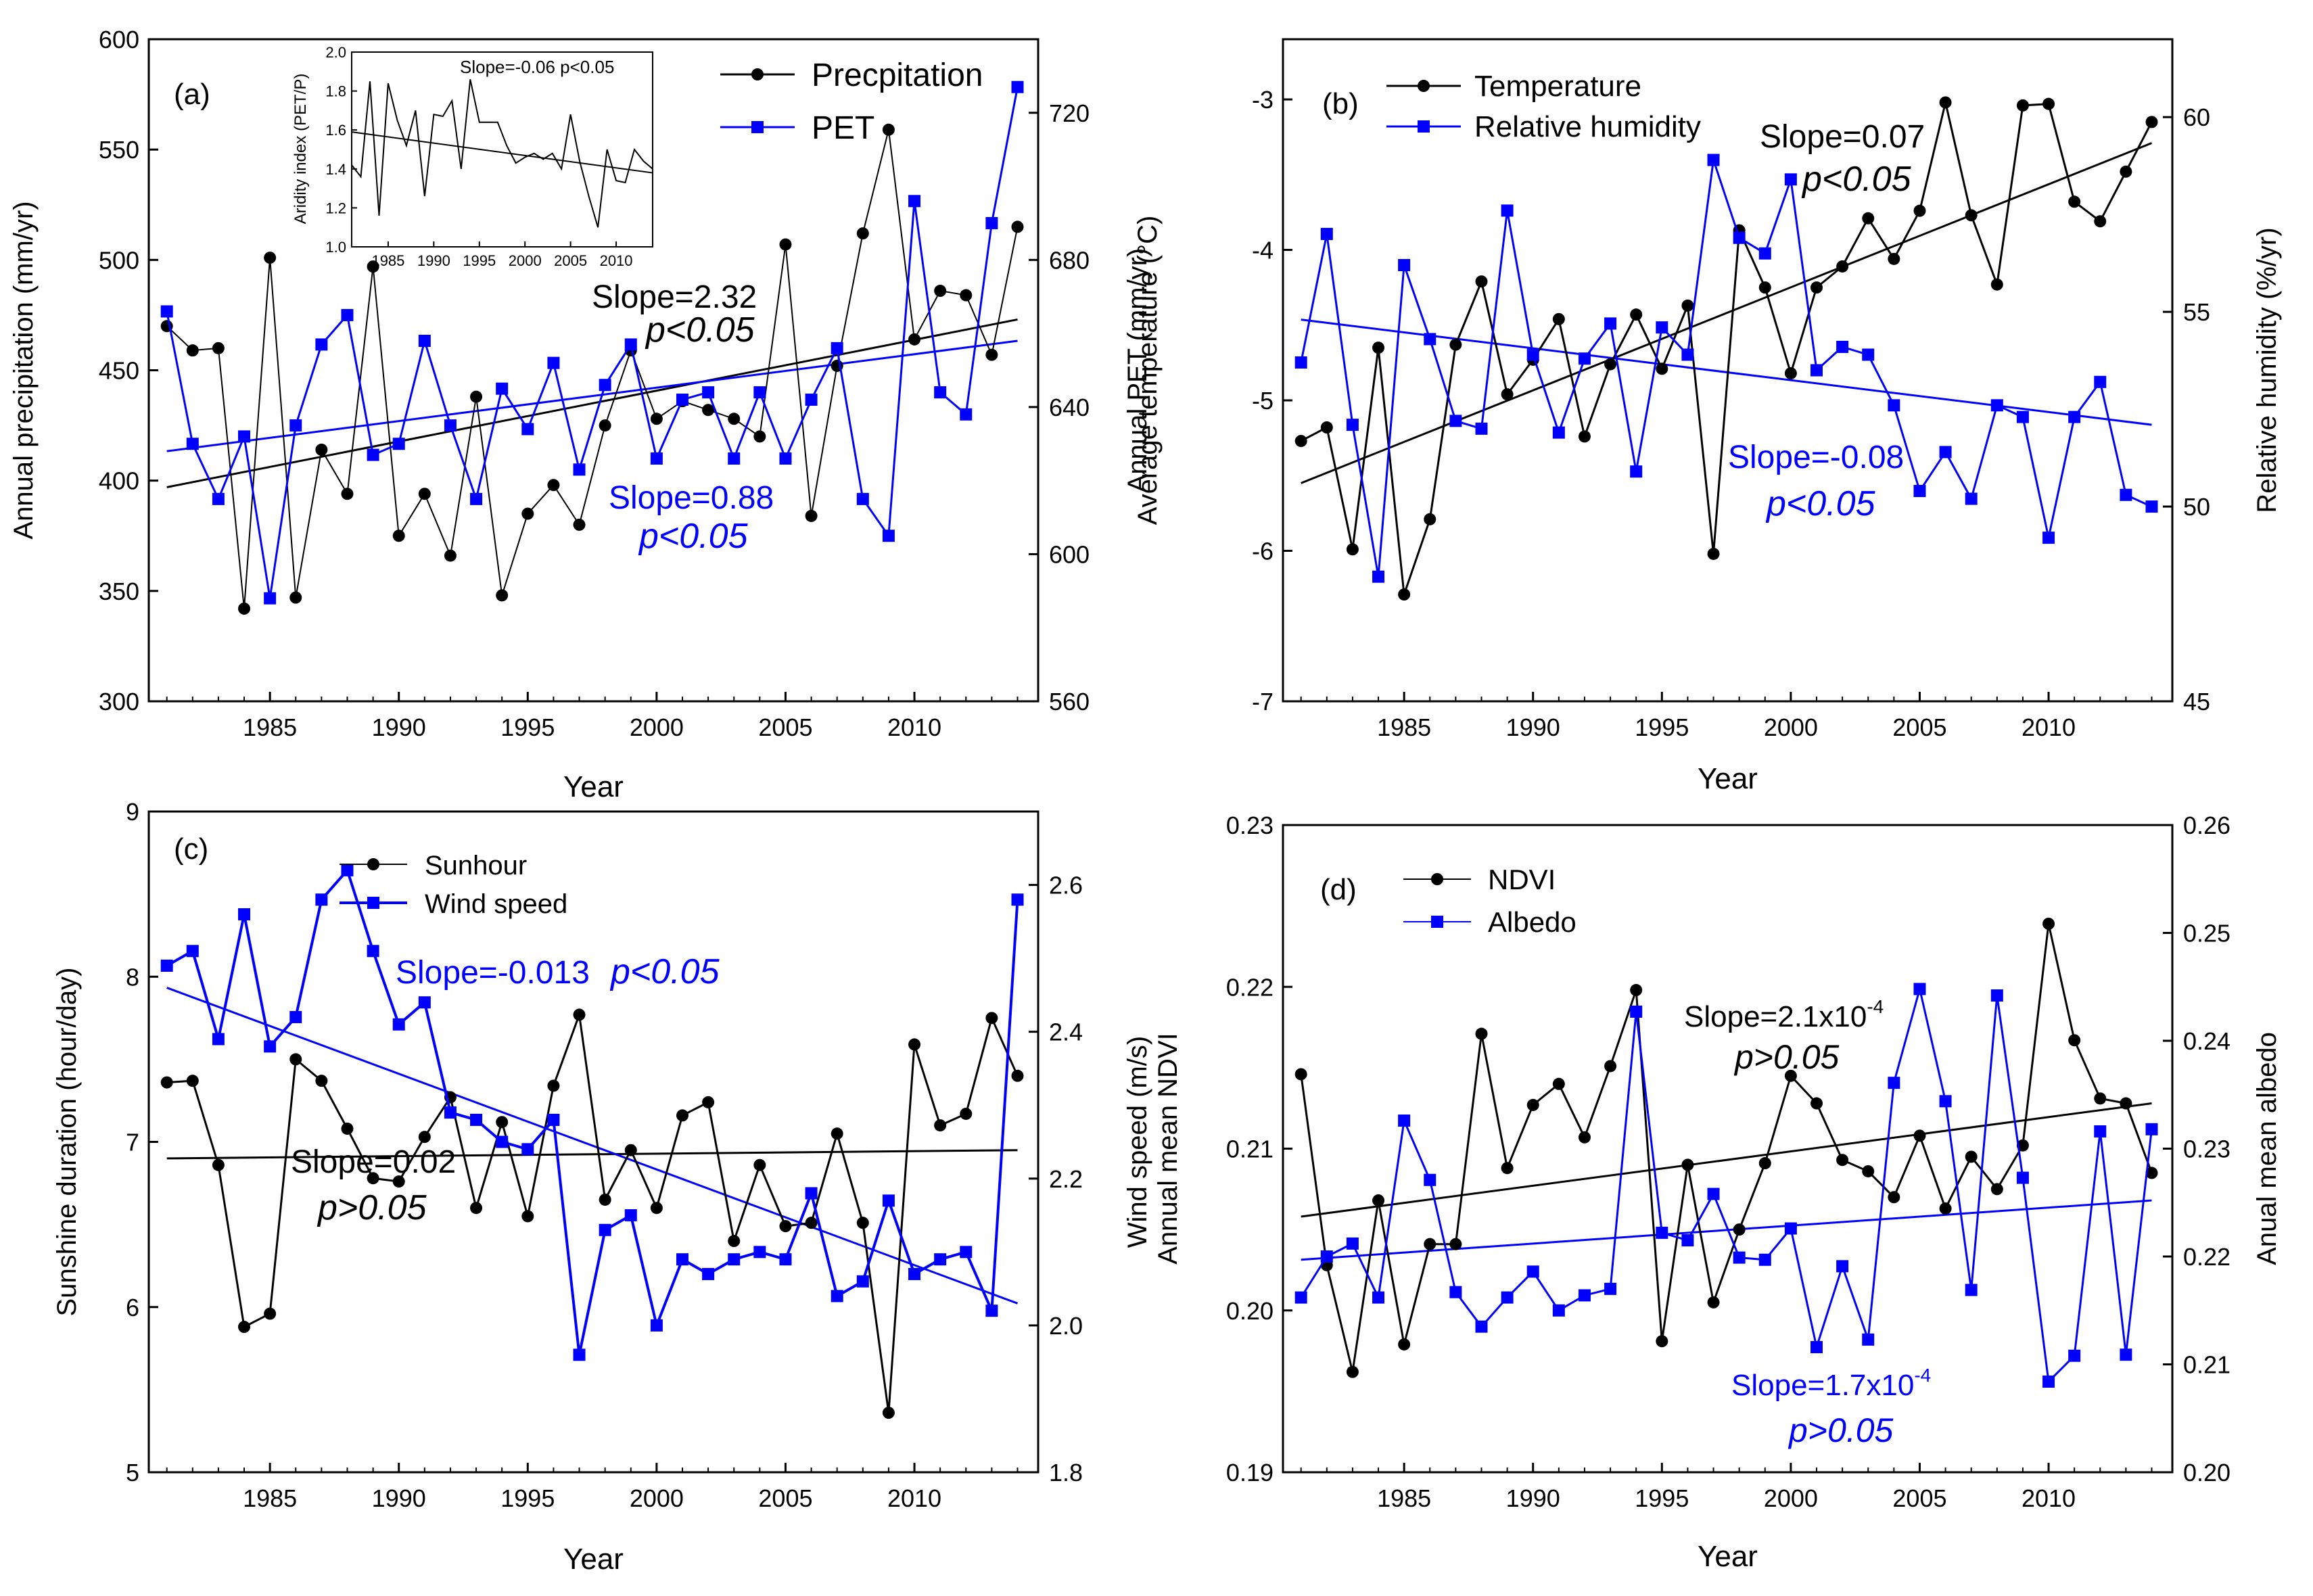 The image size is (2313, 1596). I want to click on right-axis-title: Anual mean albedo, so click(2267, 1148).